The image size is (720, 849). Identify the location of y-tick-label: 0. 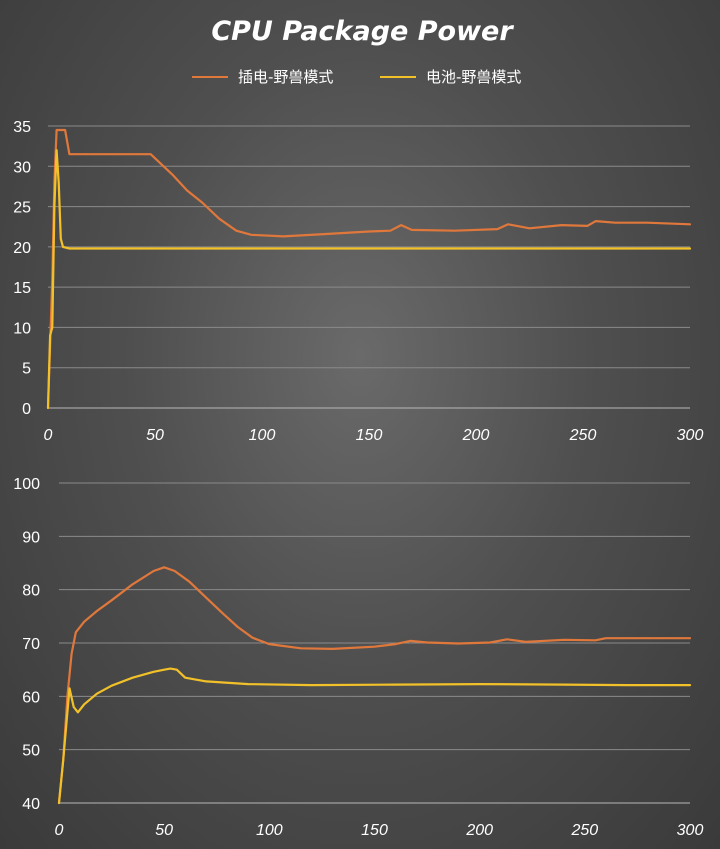
(26, 409).